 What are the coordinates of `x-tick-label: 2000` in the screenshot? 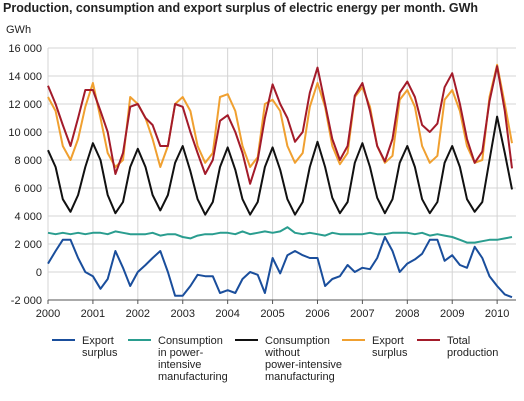 It's located at (48, 314).